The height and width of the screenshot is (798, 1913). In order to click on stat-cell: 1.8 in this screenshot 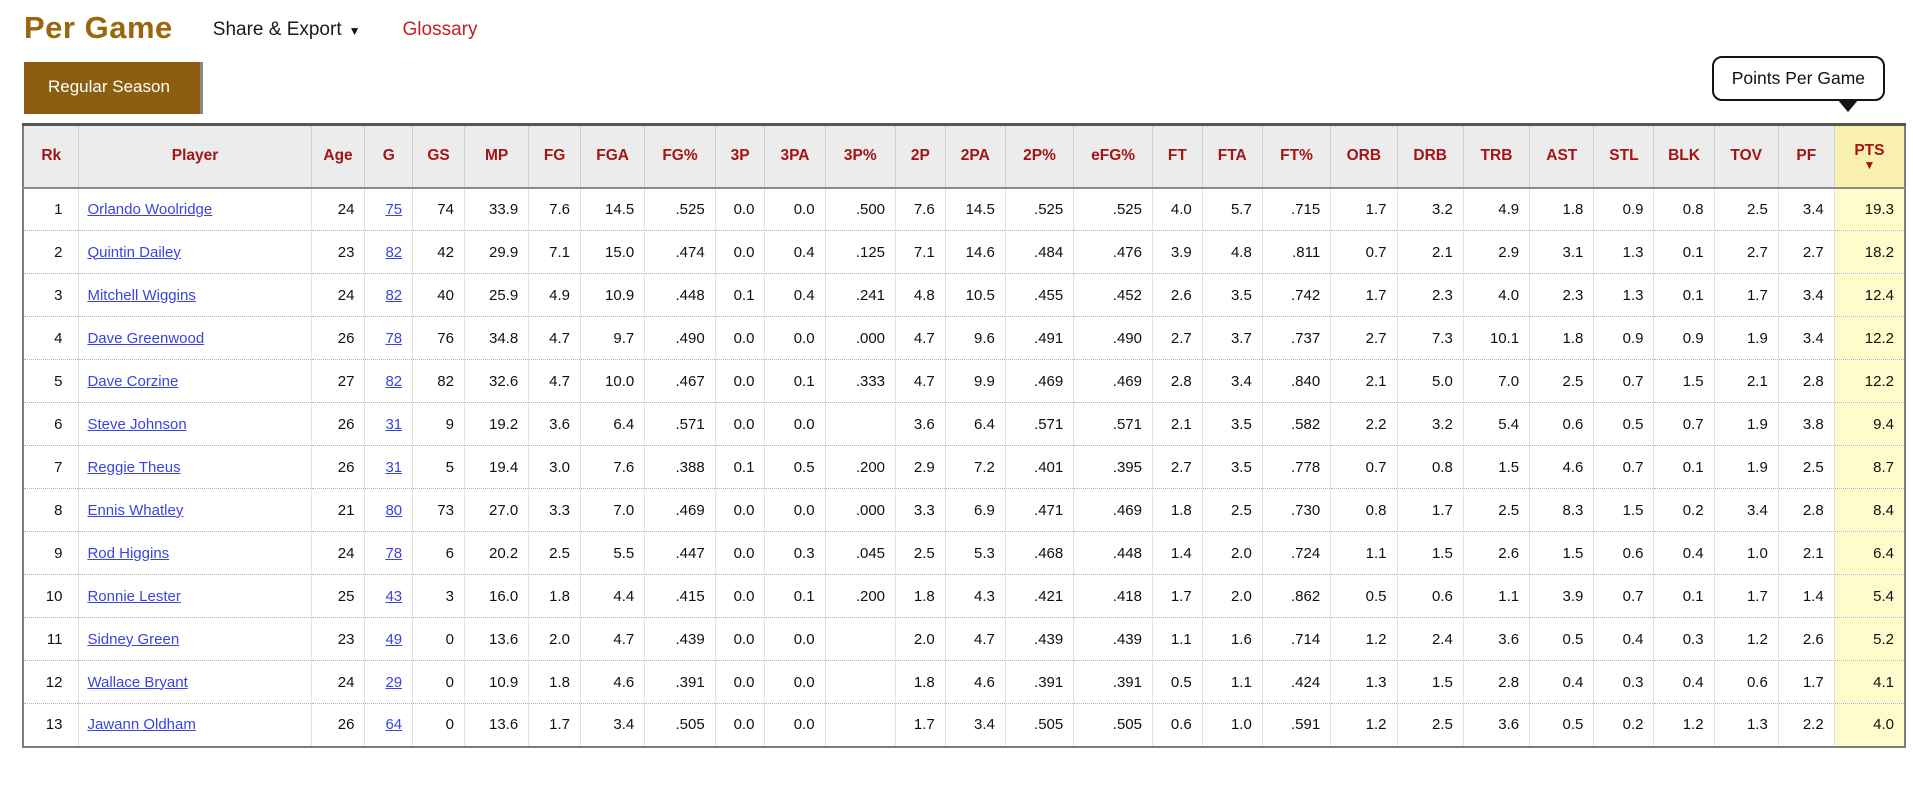, I will do `click(920, 682)`.